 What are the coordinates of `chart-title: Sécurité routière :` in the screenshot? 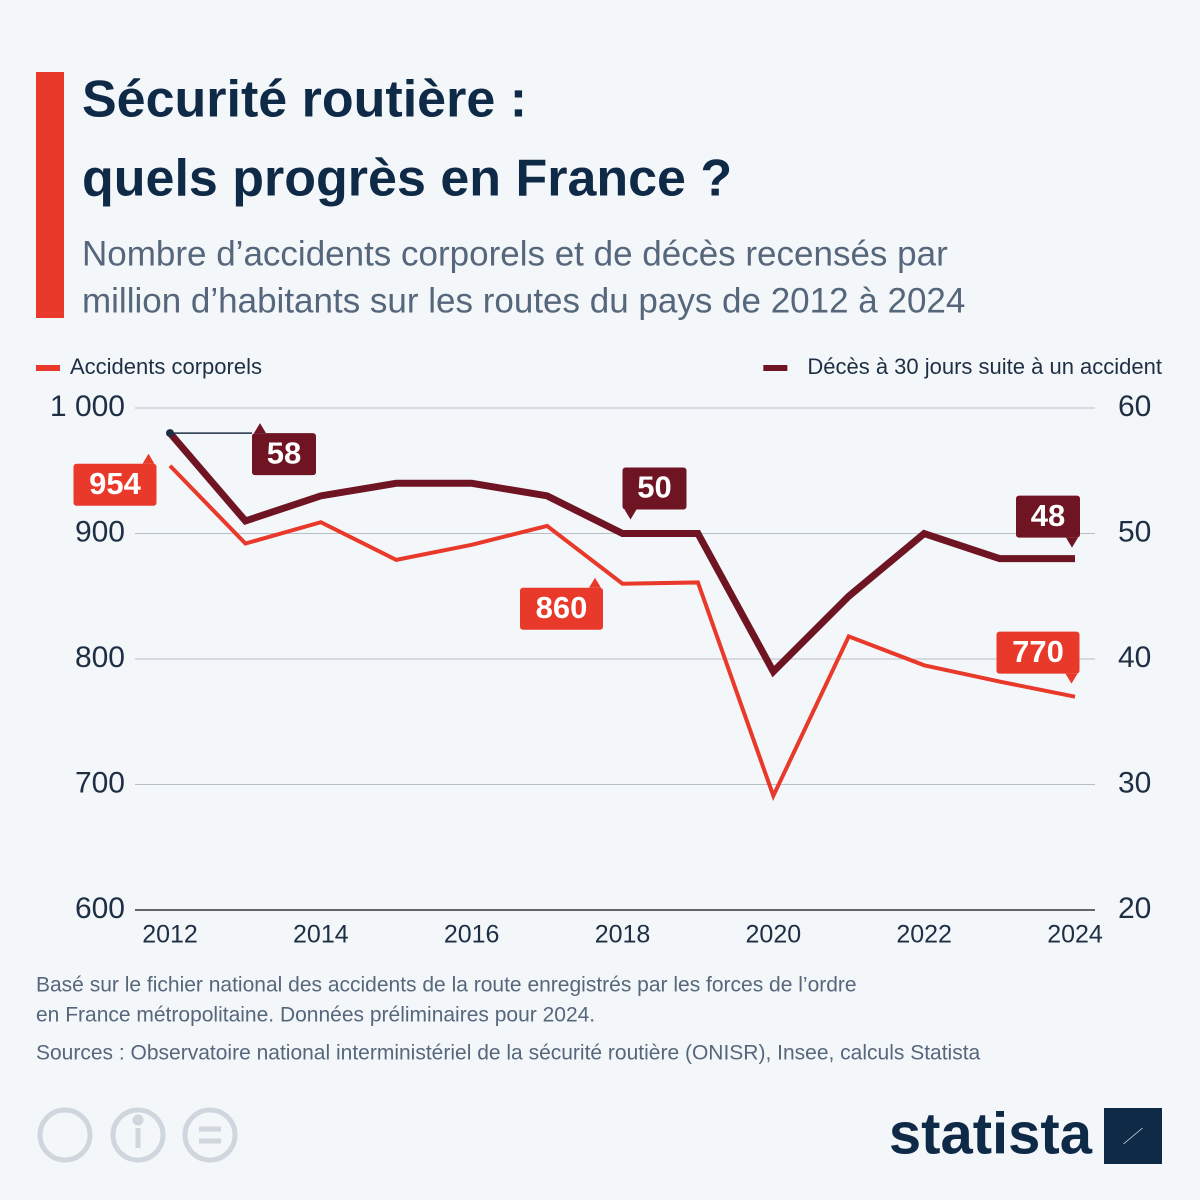 It's located at (304, 100).